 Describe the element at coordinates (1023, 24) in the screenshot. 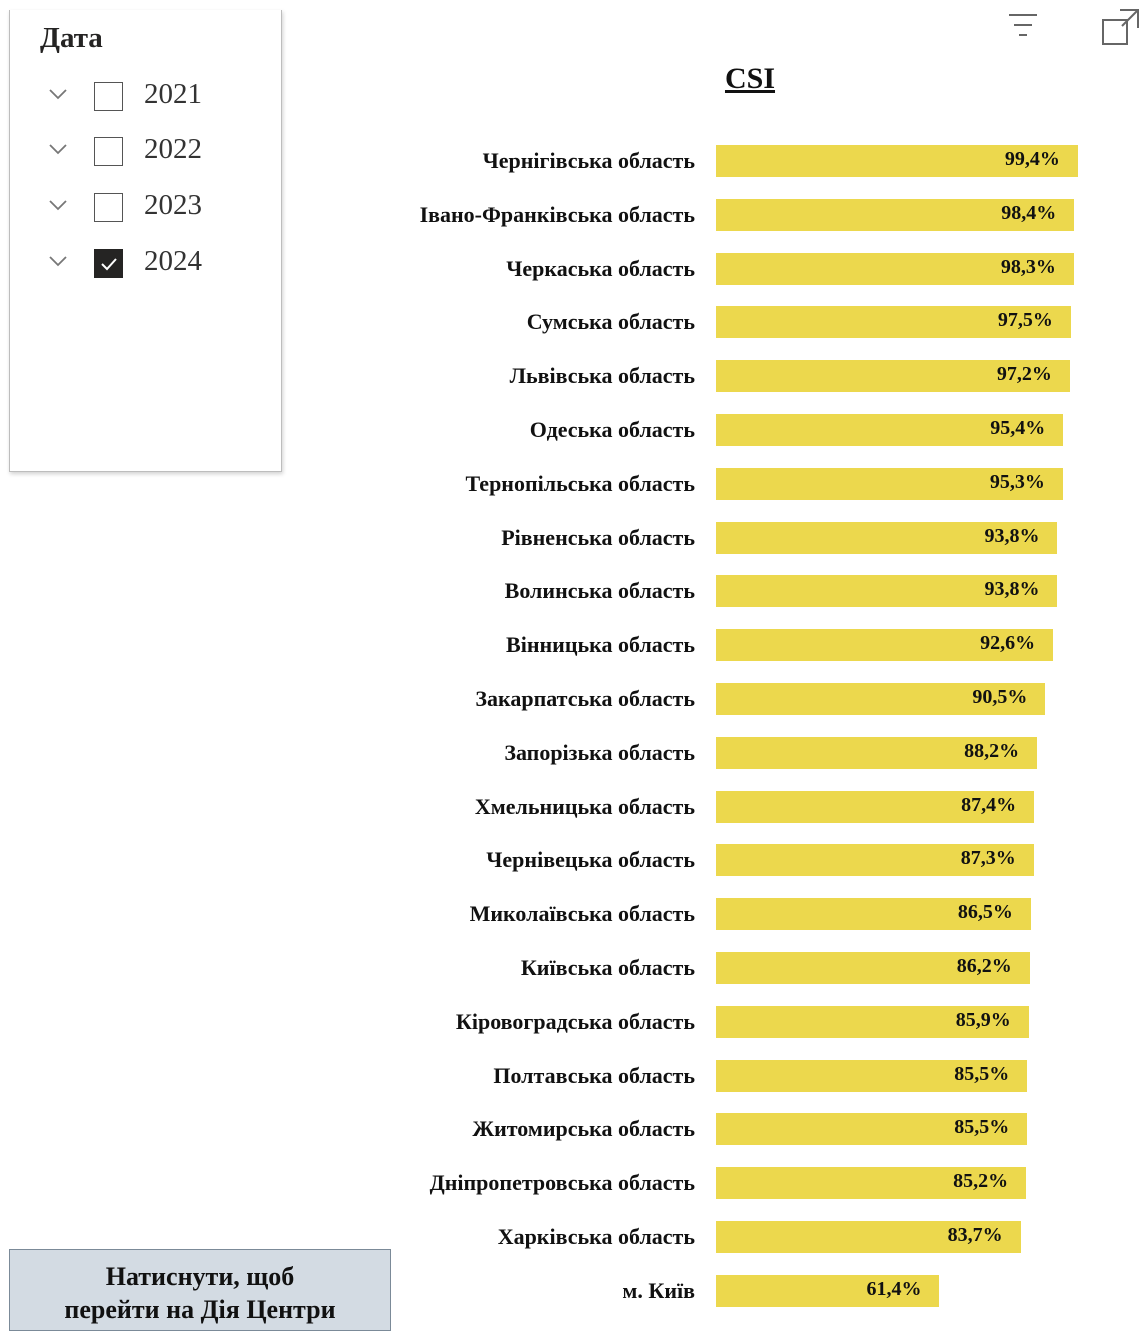

I see `filter-icon` at that location.